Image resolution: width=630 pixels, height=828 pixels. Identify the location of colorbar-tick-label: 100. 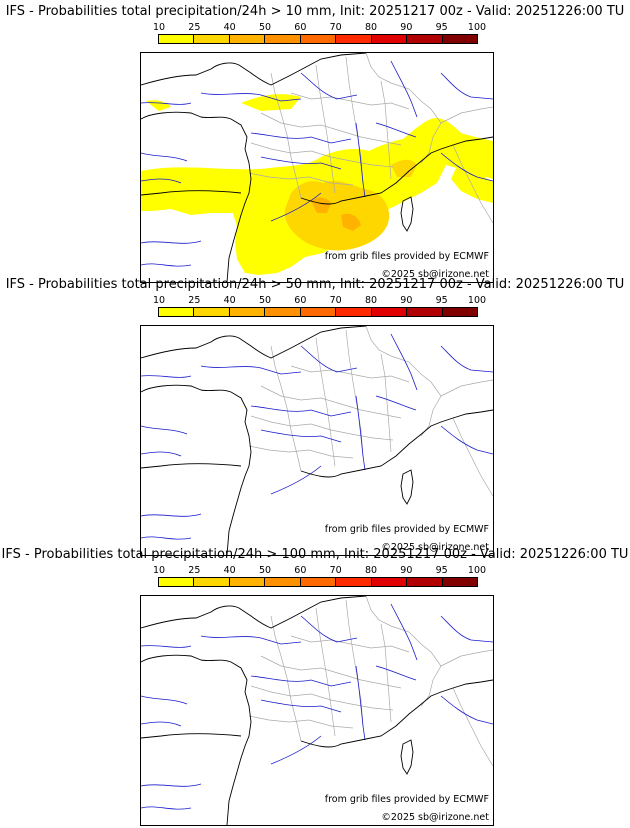
(477, 27).